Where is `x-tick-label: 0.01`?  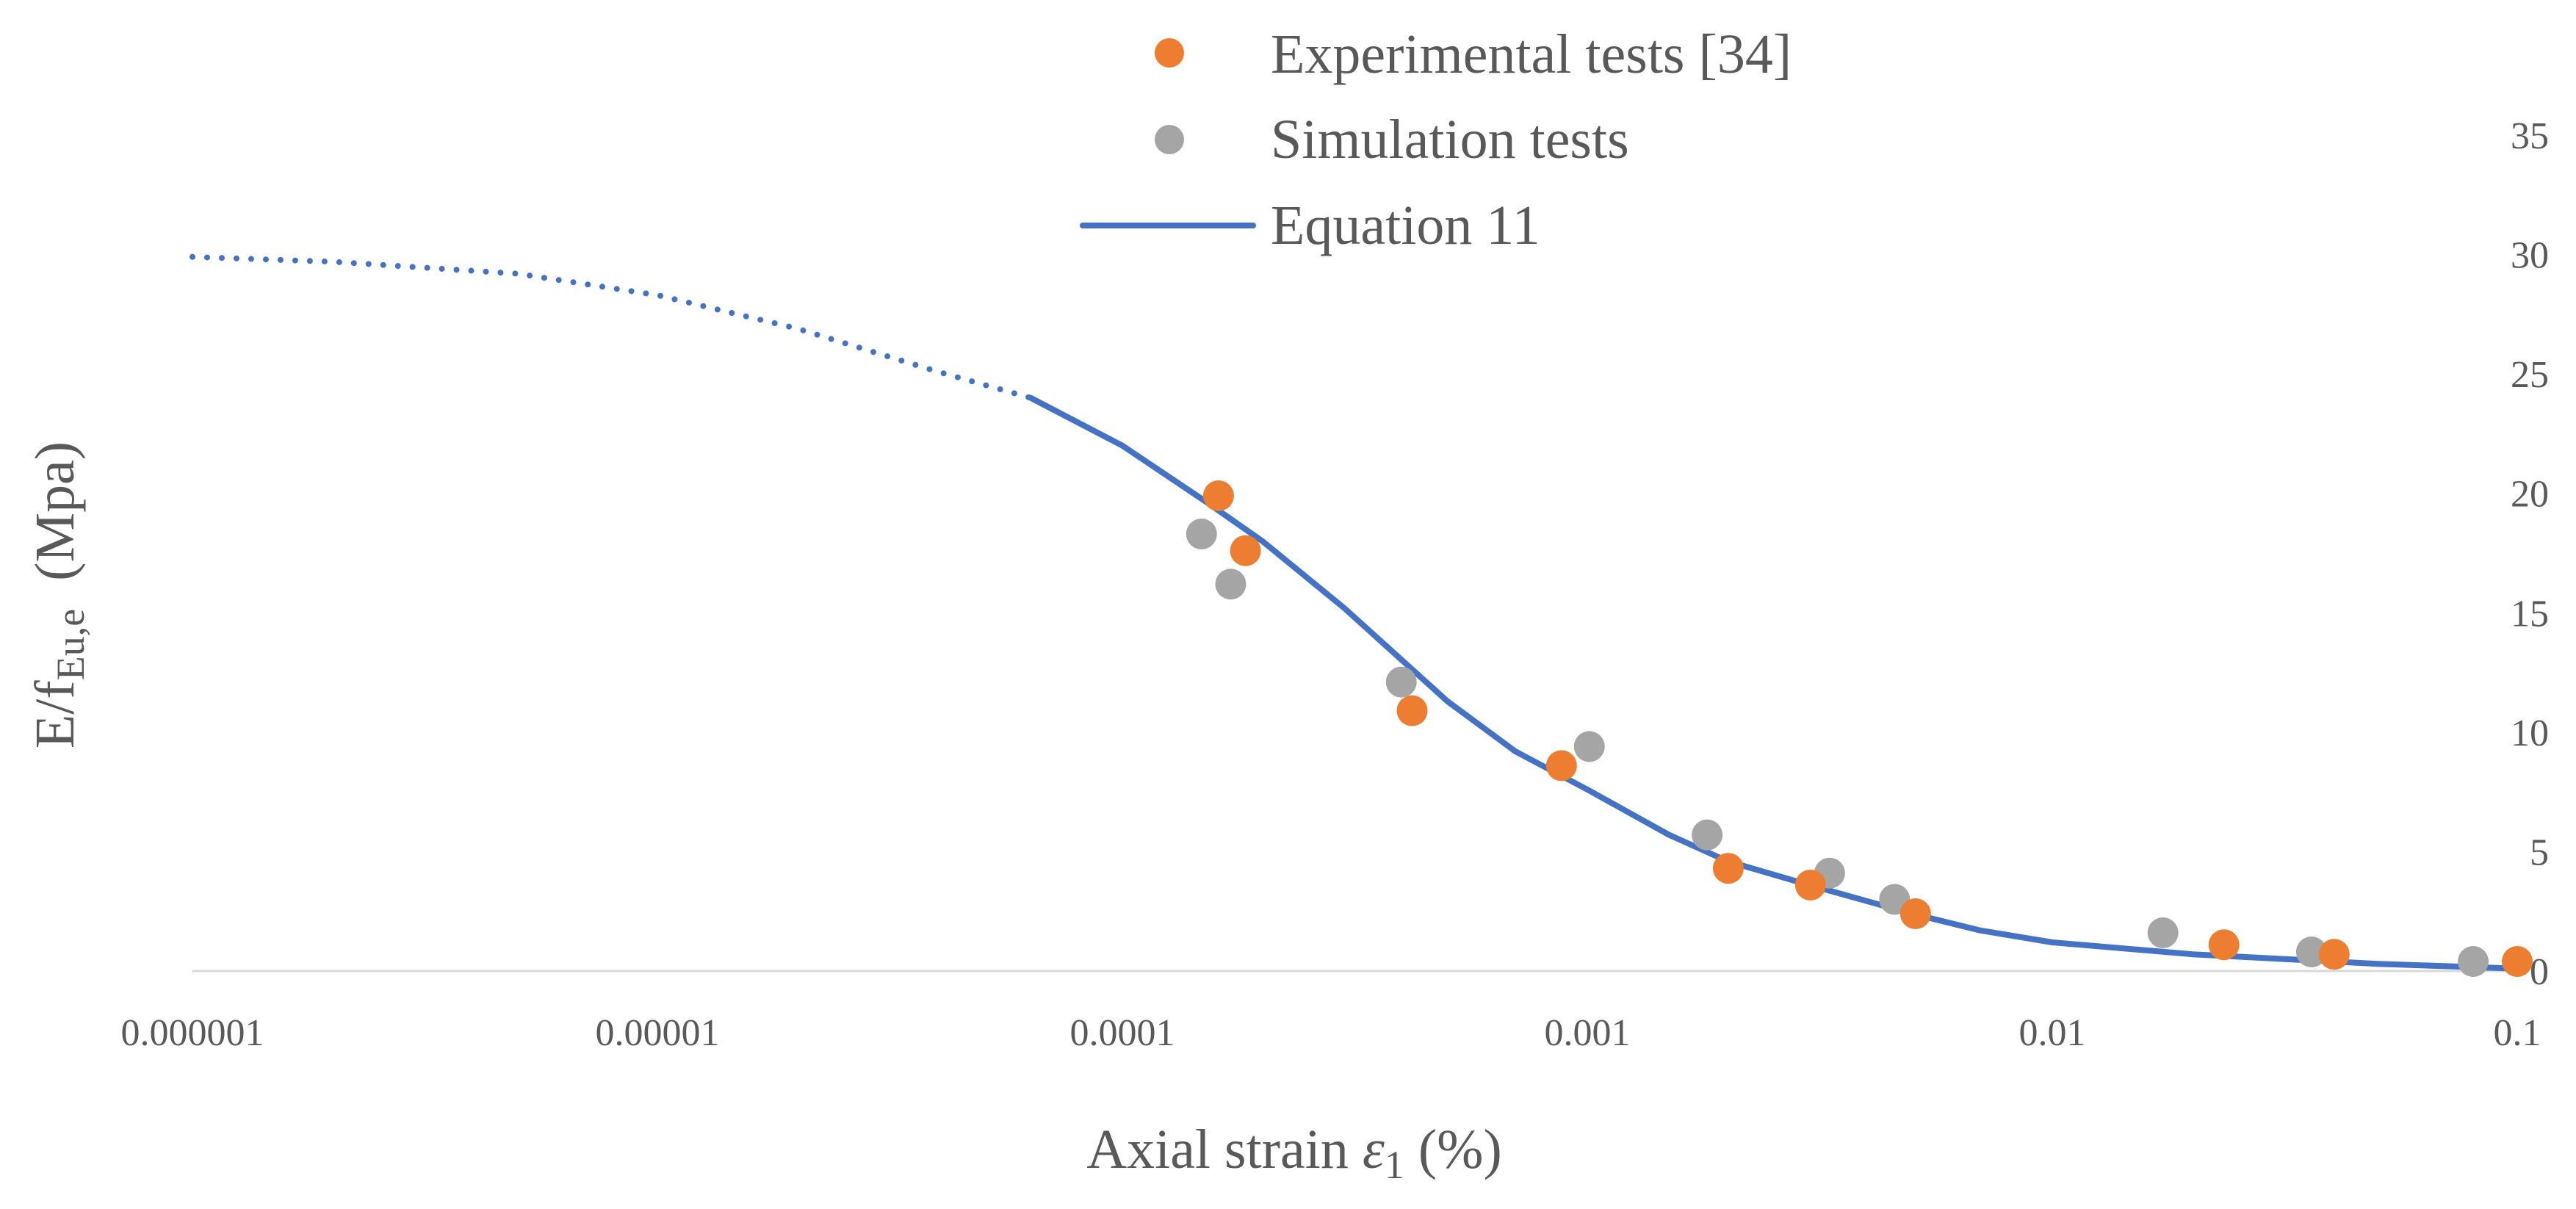
x-tick-label: 0.01 is located at coordinates (2052, 1033).